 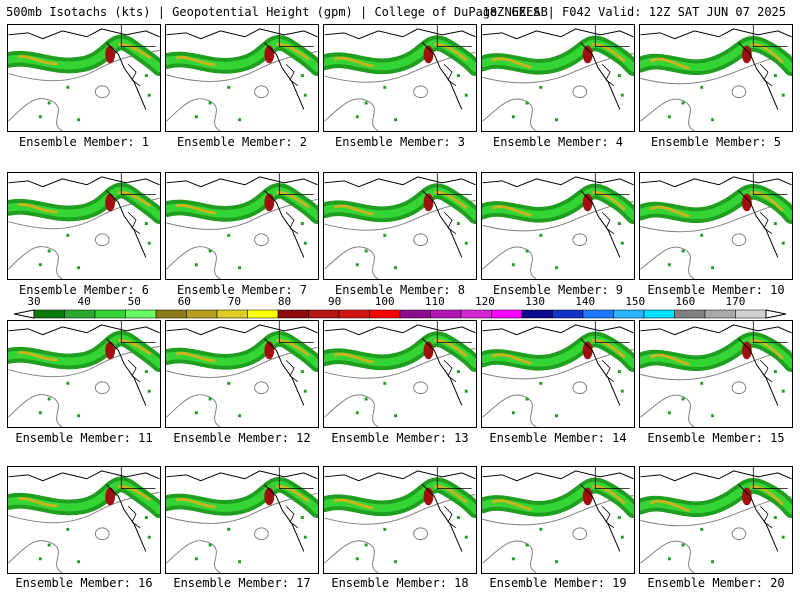 What do you see at coordinates (558, 142) in the screenshot?
I see `ensemble-member-label: Ensemble Member: 4` at bounding box center [558, 142].